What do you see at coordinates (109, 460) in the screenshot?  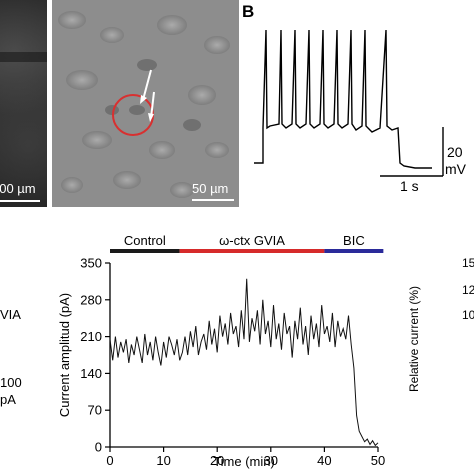 I see `x-tick-label: 0` at bounding box center [109, 460].